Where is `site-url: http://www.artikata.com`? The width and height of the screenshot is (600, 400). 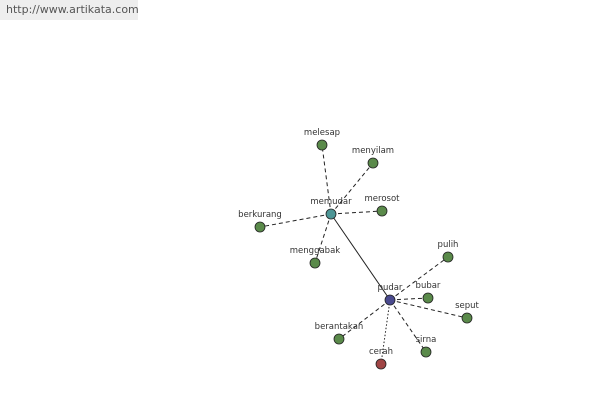 site-url: http://www.artikata.com is located at coordinates (69, 10).